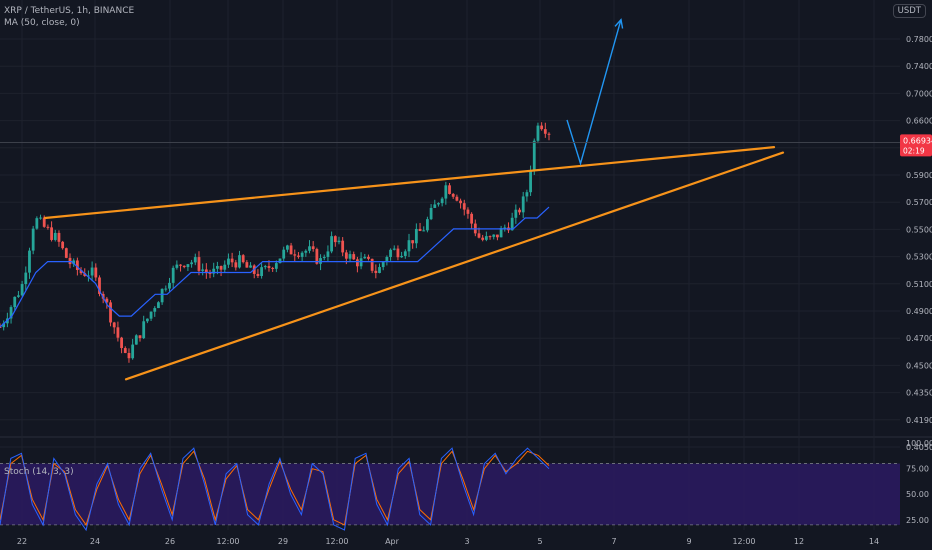  Describe the element at coordinates (595, 92) in the screenshot. I see `projection-arrow` at that location.